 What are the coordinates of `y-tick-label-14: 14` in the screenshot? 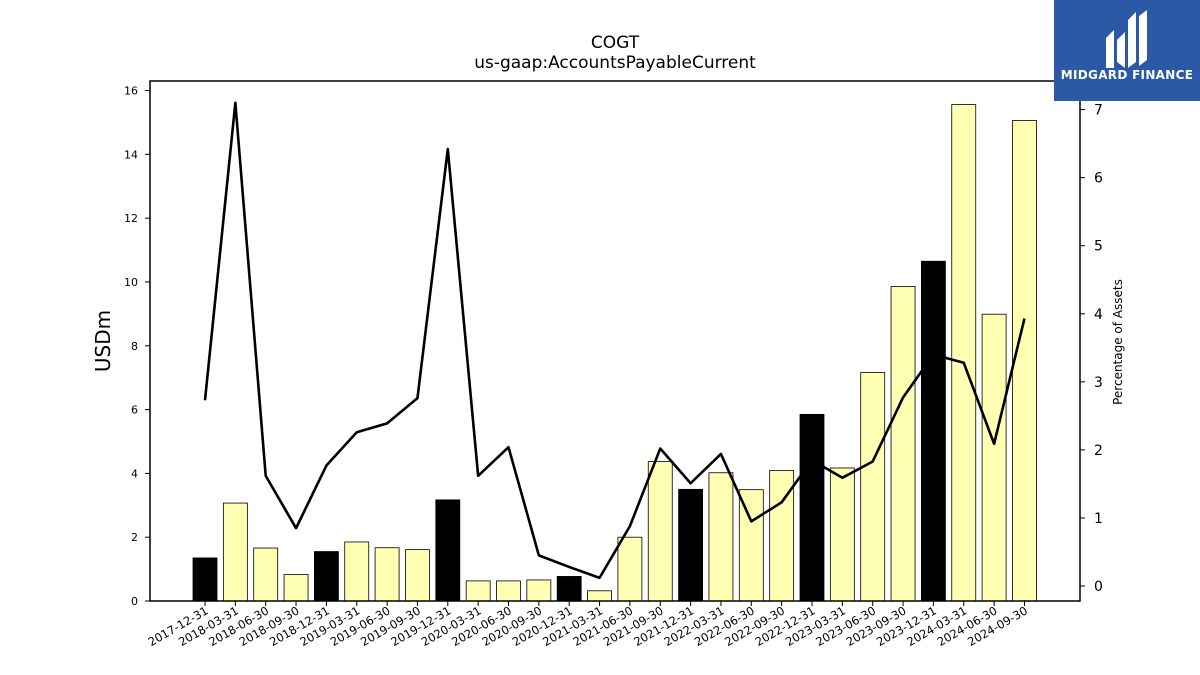 It's located at (131, 154).